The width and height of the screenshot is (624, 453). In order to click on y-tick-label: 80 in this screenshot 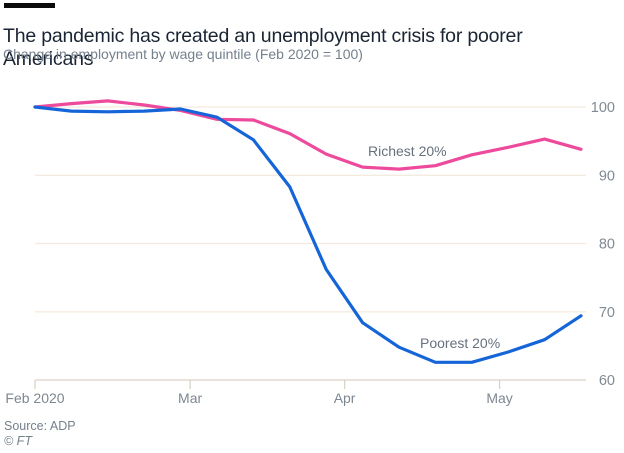, I will do `click(607, 245)`.